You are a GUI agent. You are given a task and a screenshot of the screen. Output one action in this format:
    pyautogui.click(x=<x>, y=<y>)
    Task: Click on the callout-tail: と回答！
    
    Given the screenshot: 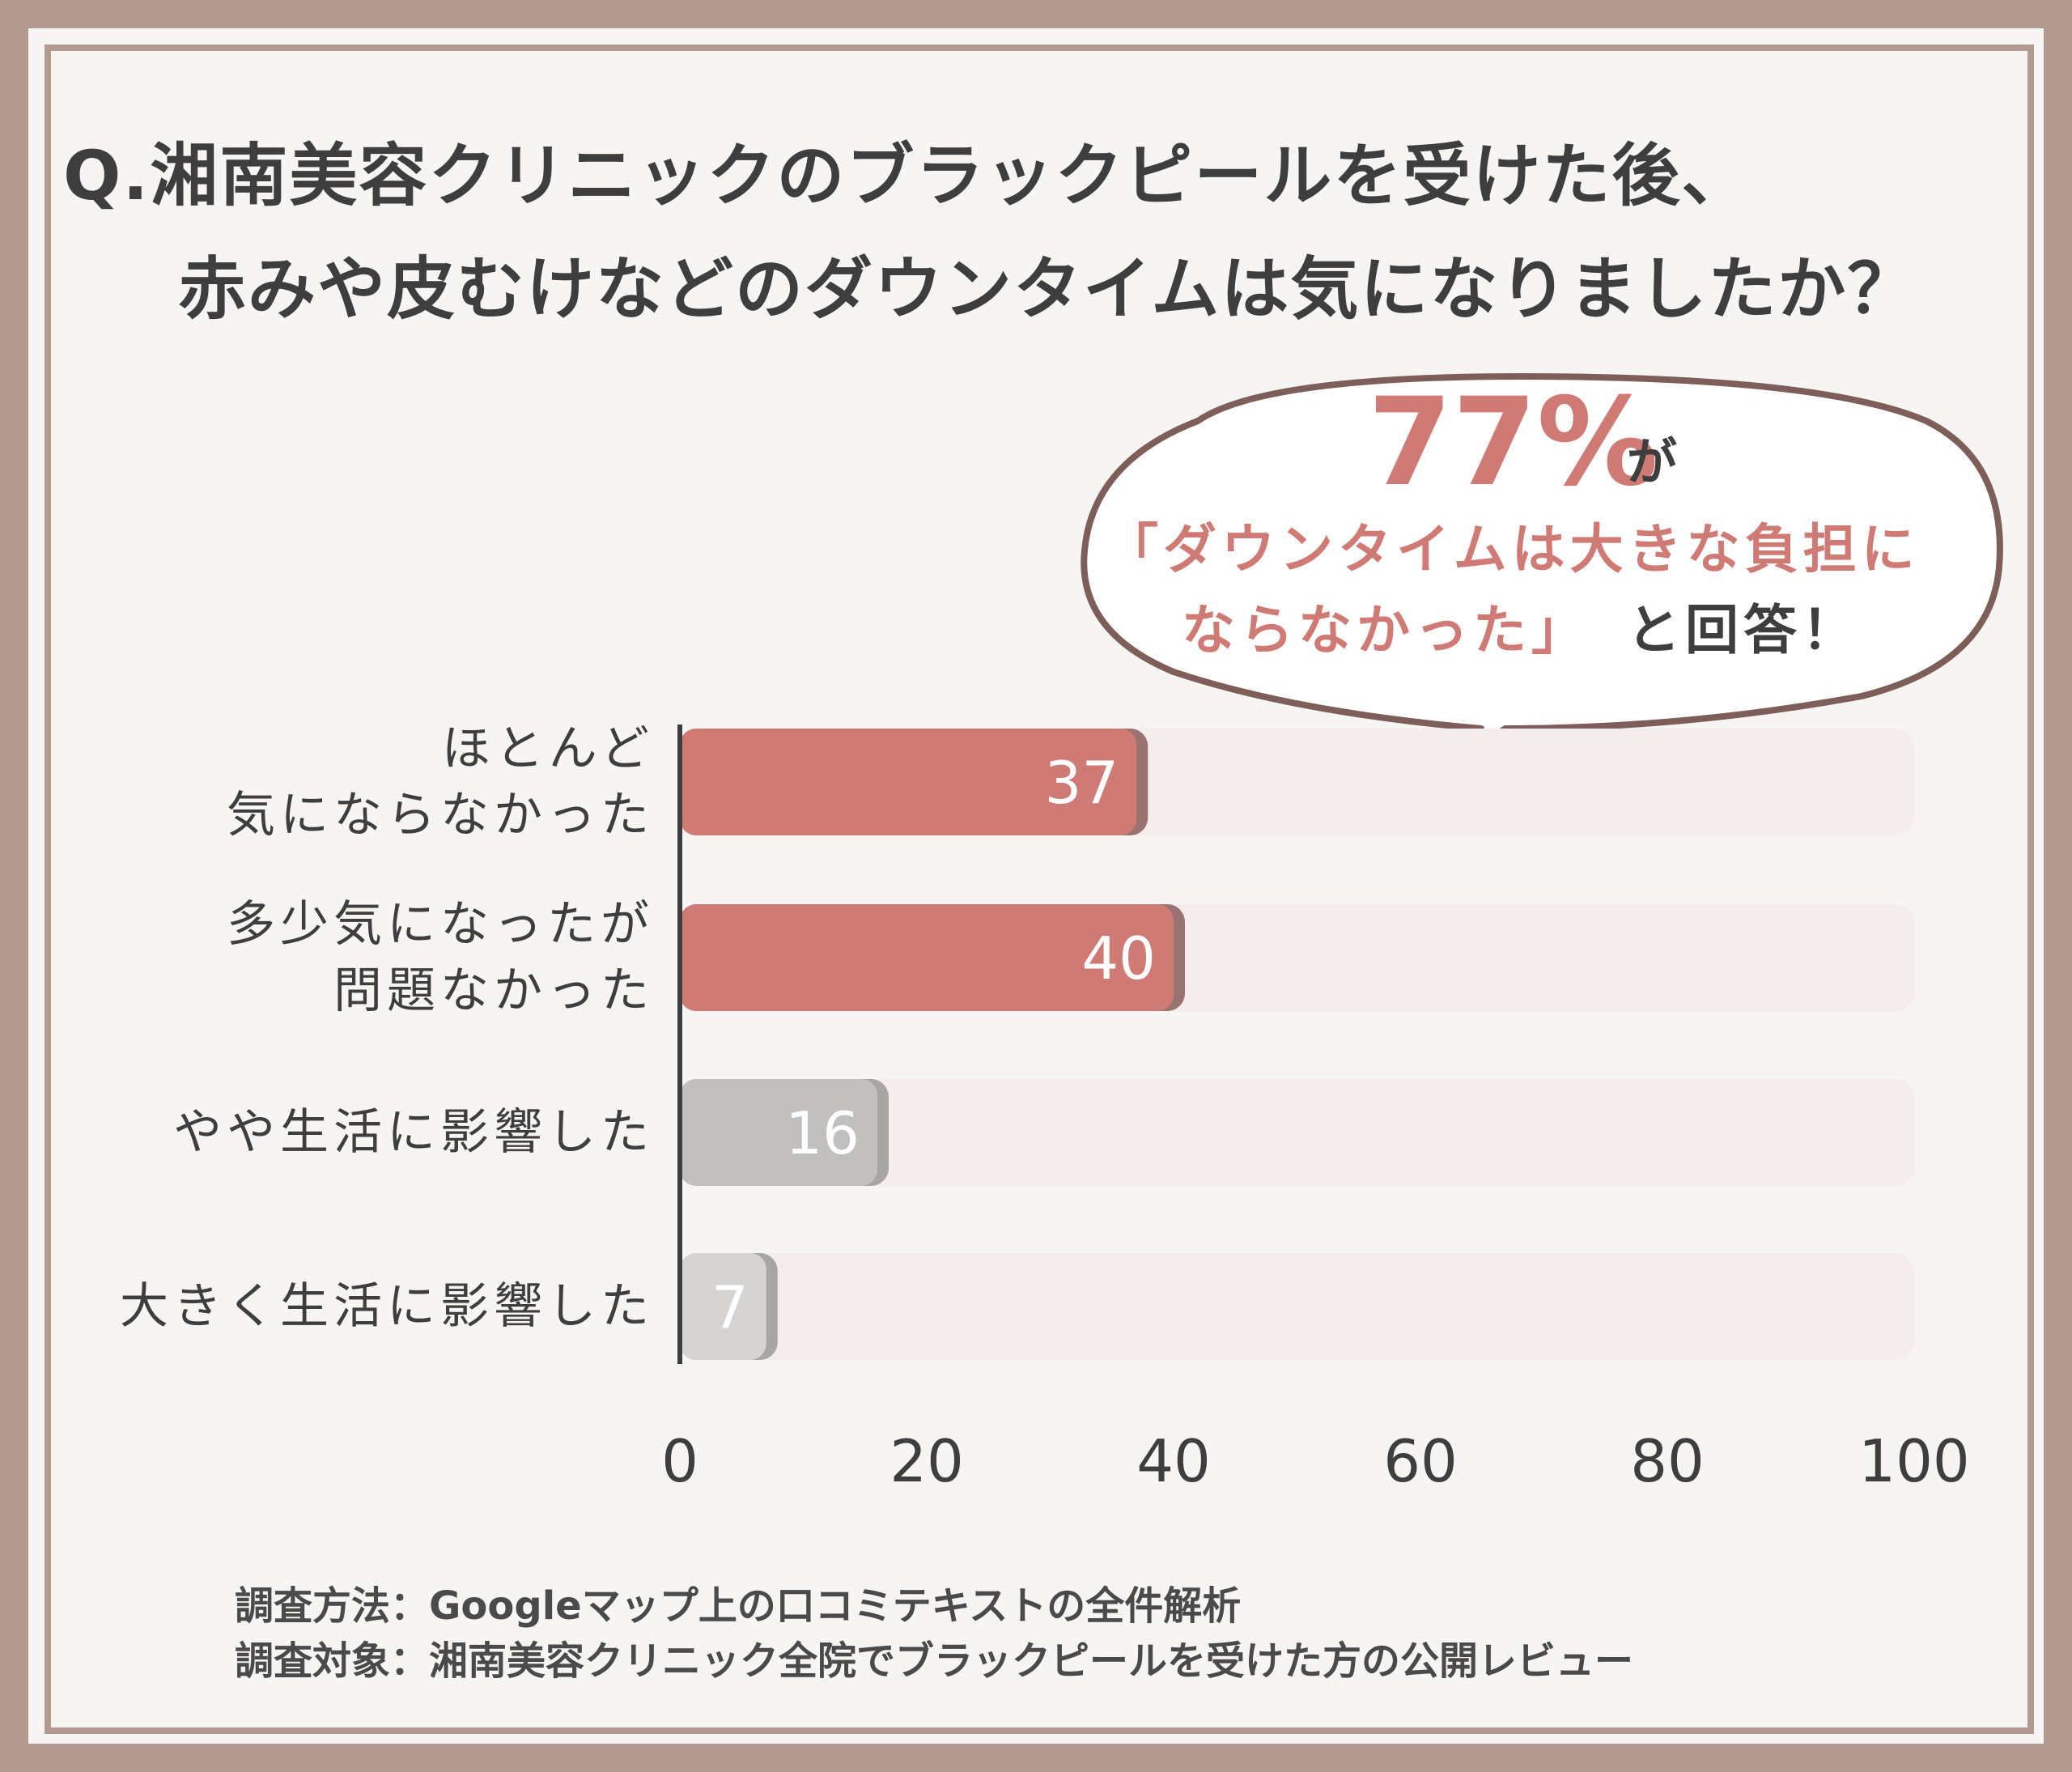 What is the action you would take?
    pyautogui.click(x=1743, y=630)
    